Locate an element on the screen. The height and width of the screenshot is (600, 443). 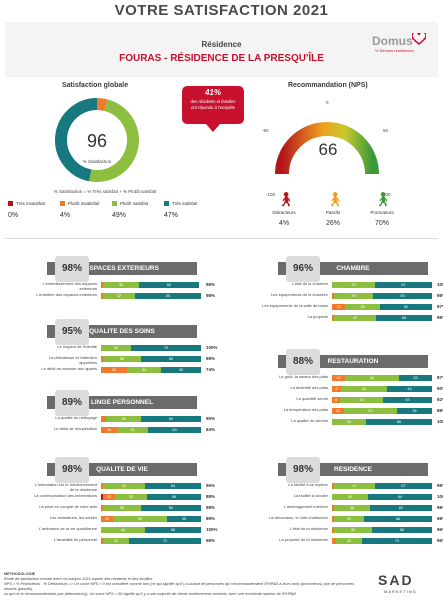
bar-segment: 43 is located at coordinates (353, 285).